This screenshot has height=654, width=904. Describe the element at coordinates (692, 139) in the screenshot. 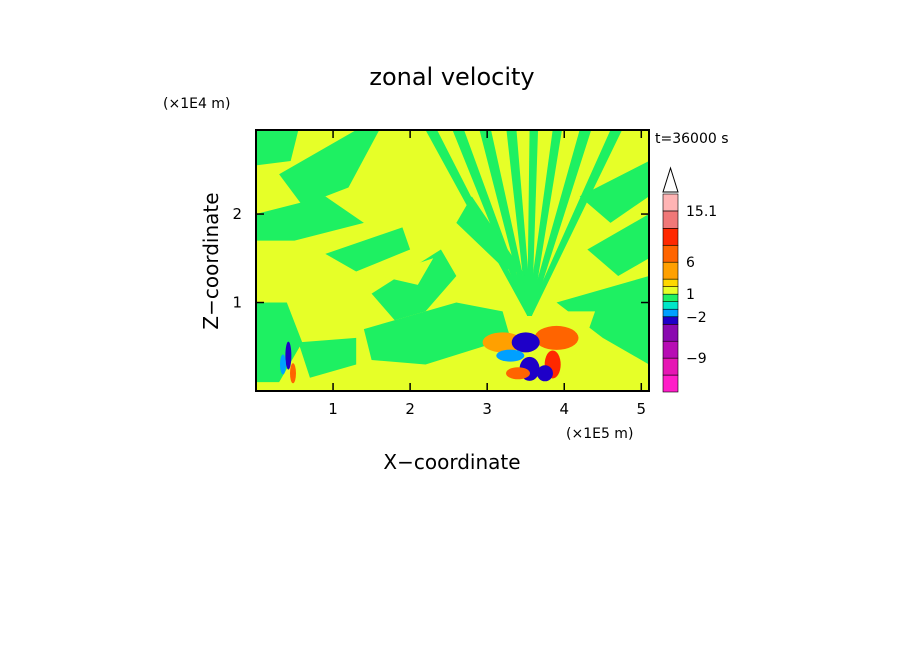

I see `time-label: t=36000 s` at that location.